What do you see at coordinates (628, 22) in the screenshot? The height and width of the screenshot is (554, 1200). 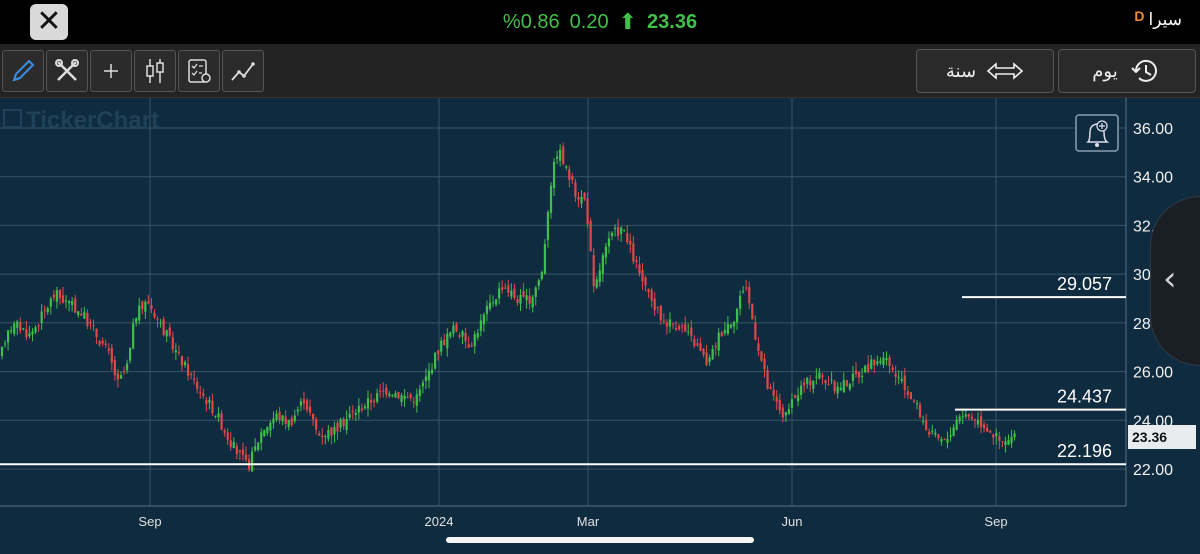 I see `up-arrow-icon: ⬆` at bounding box center [628, 22].